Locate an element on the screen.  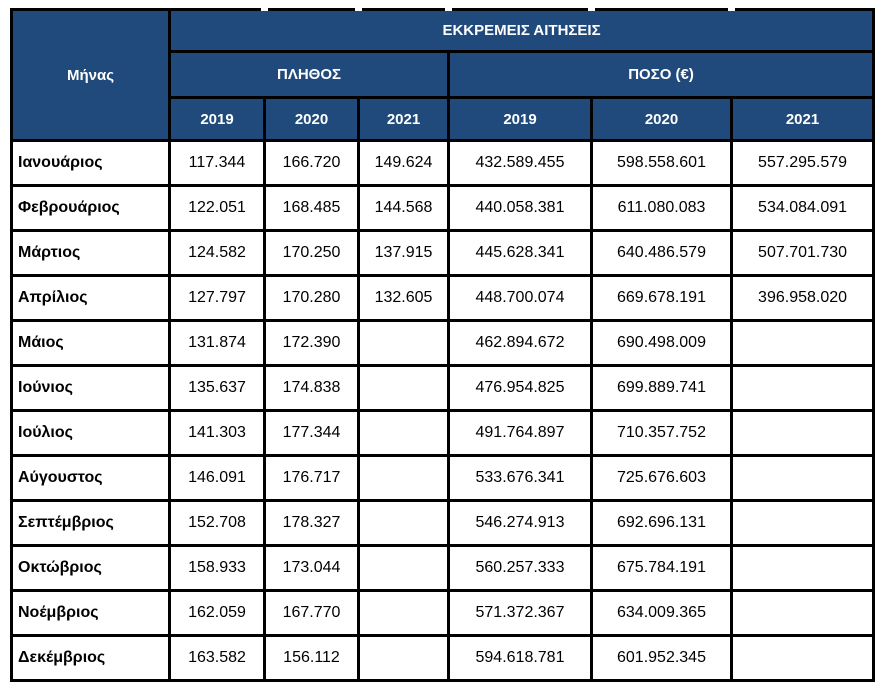
value-cell: 166.720 is located at coordinates (311, 163).